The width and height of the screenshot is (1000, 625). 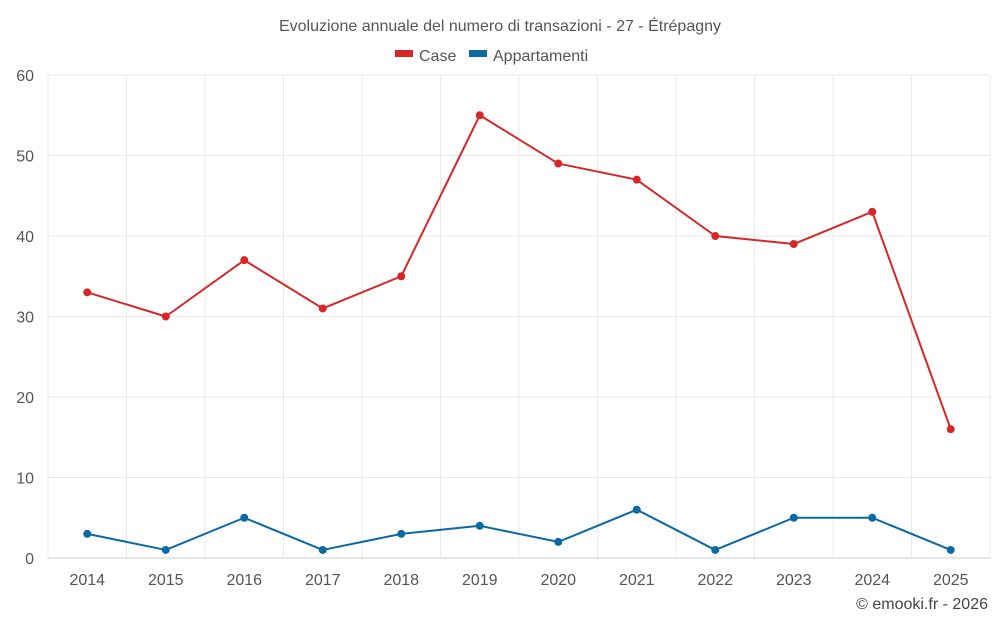 What do you see at coordinates (25, 398) in the screenshot?
I see `y-tick-label: 20` at bounding box center [25, 398].